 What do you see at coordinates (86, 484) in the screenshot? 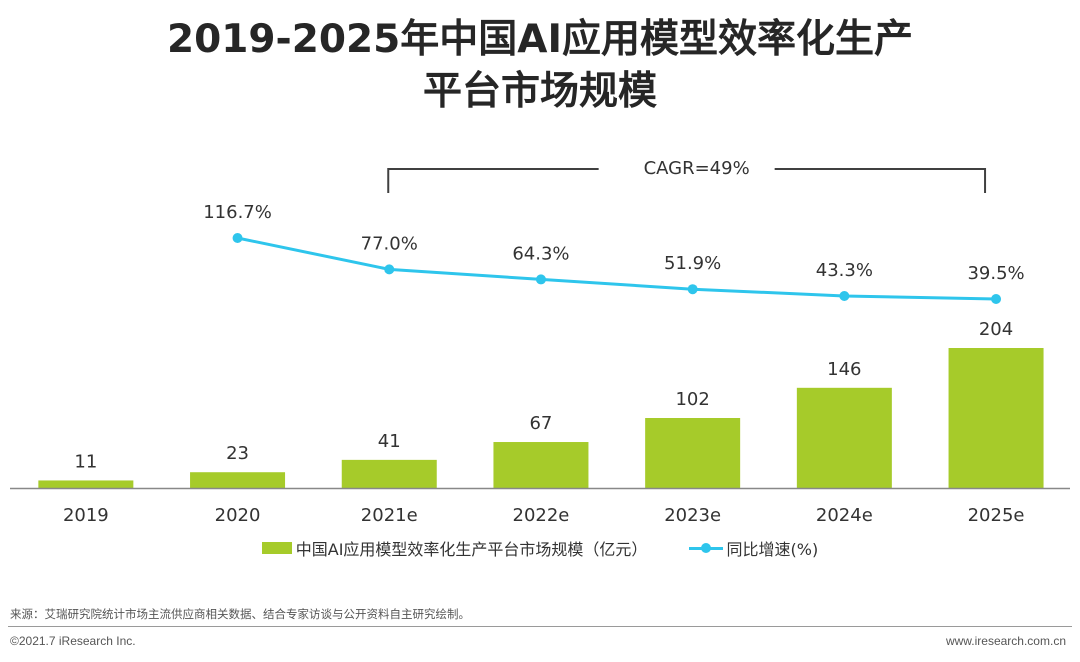
I see `bar-2019` at bounding box center [86, 484].